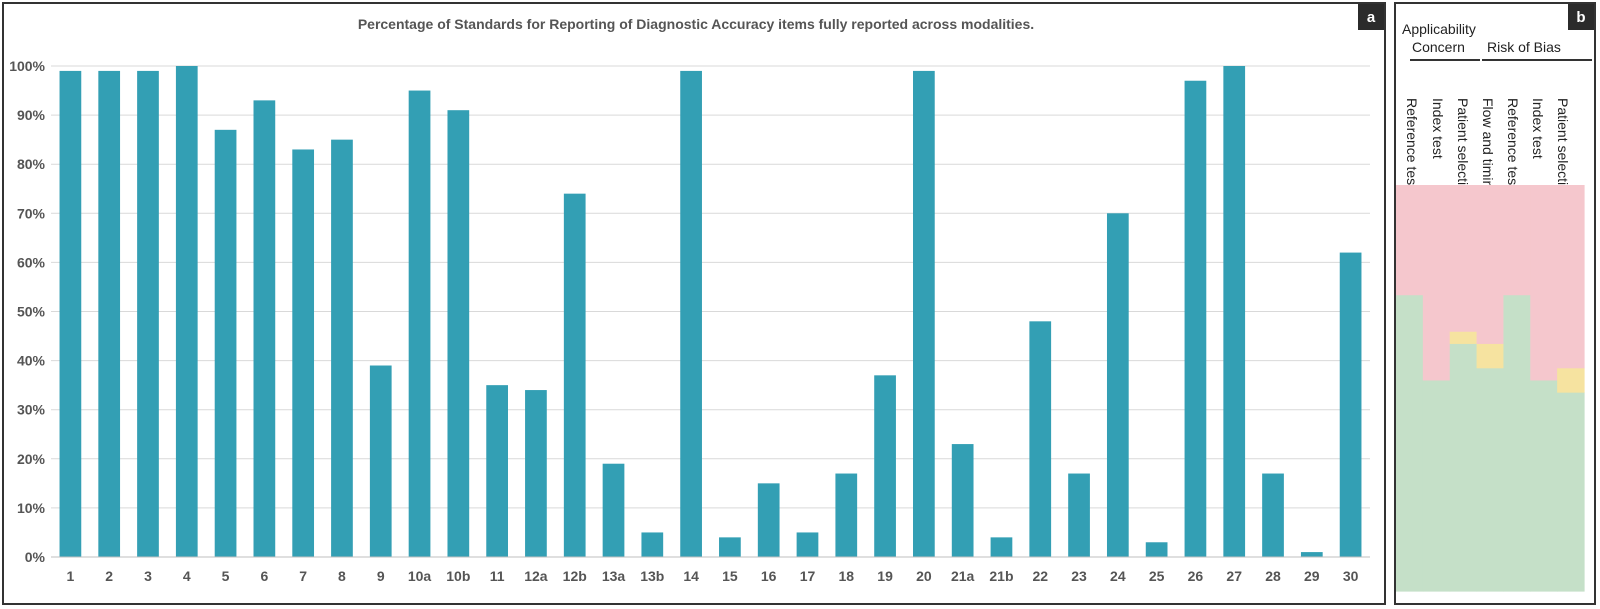 The width and height of the screenshot is (1600, 609). I want to click on y-tick-label: 0%, so click(35, 557).